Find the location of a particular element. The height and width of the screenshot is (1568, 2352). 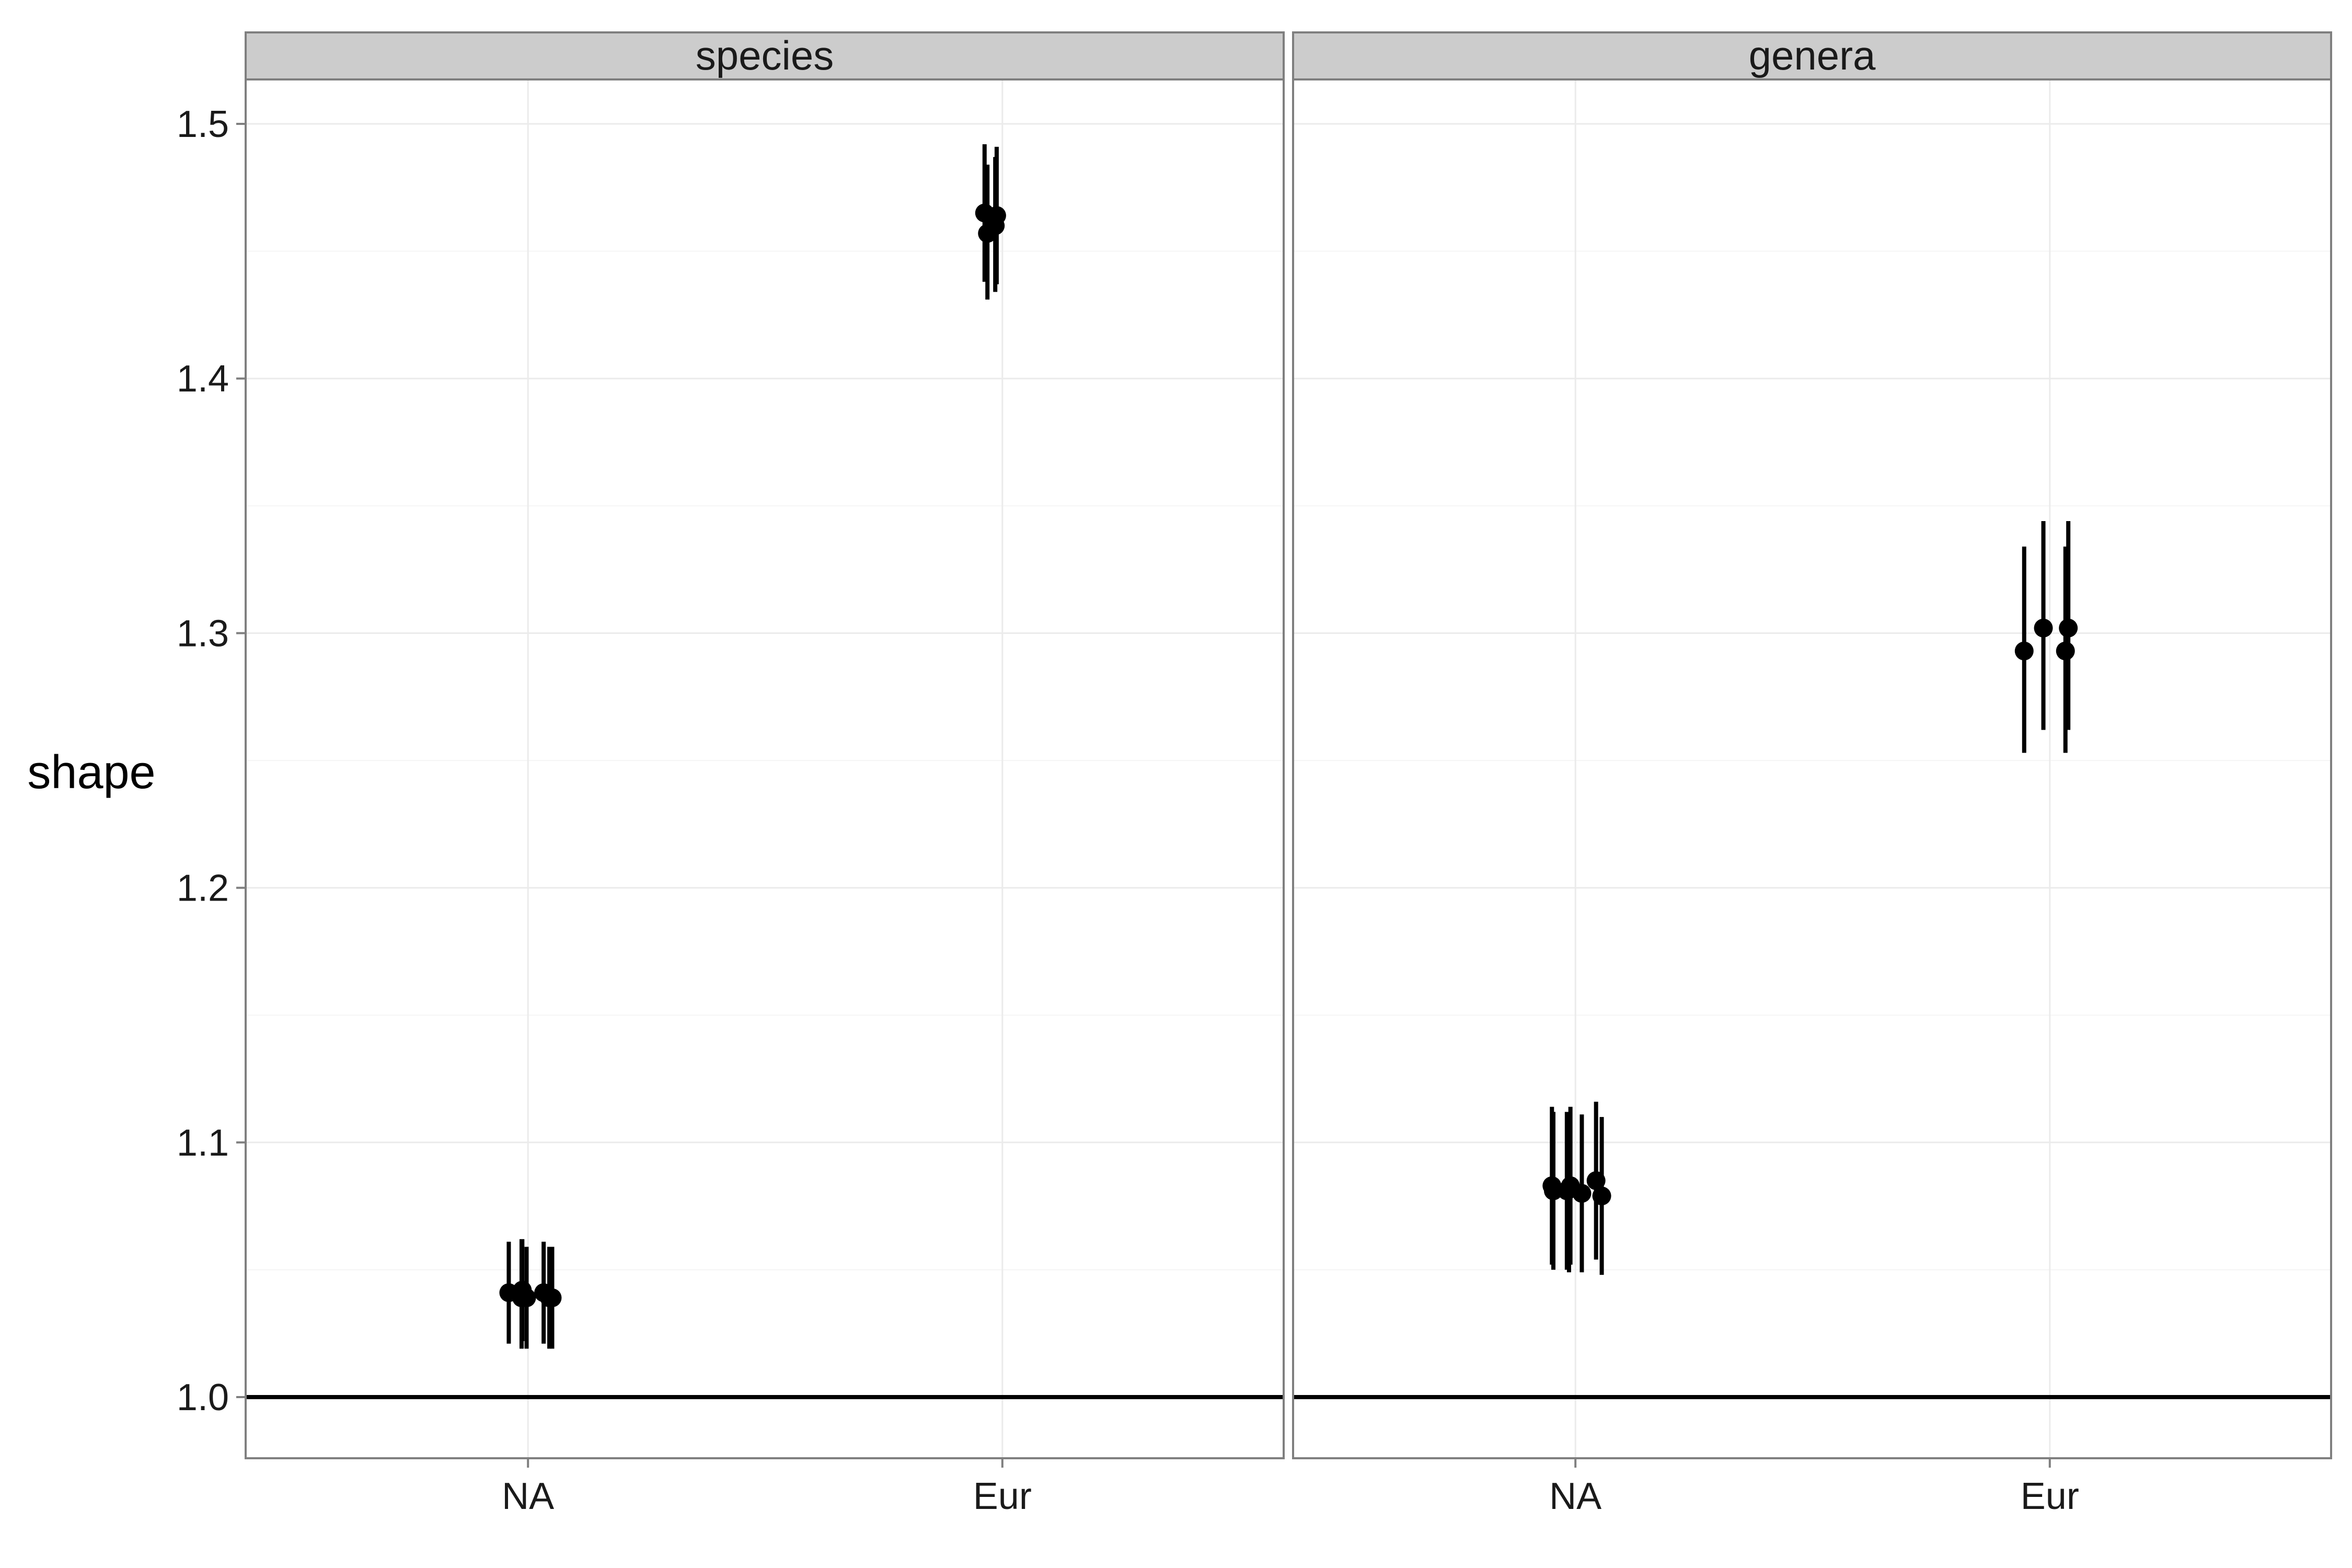

strip-label: genera is located at coordinates (1812, 55).